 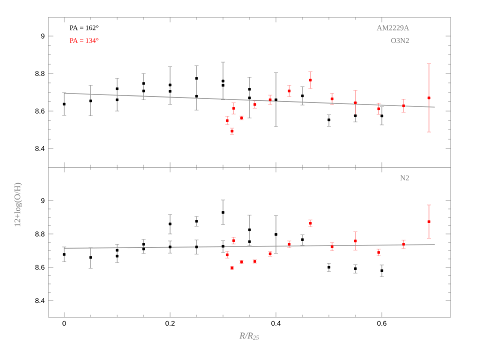 What do you see at coordinates (249, 336) in the screenshot?
I see `x-axis-title: R/R$_{25}$` at bounding box center [249, 336].